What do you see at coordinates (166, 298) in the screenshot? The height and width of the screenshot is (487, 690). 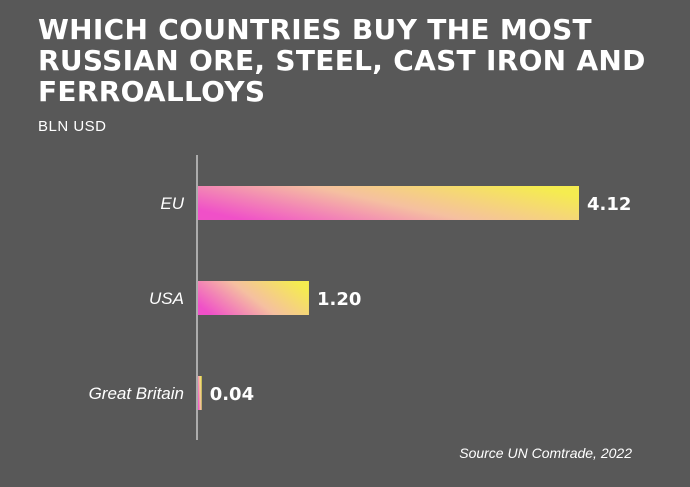 I see `category-label: USA` at bounding box center [166, 298].